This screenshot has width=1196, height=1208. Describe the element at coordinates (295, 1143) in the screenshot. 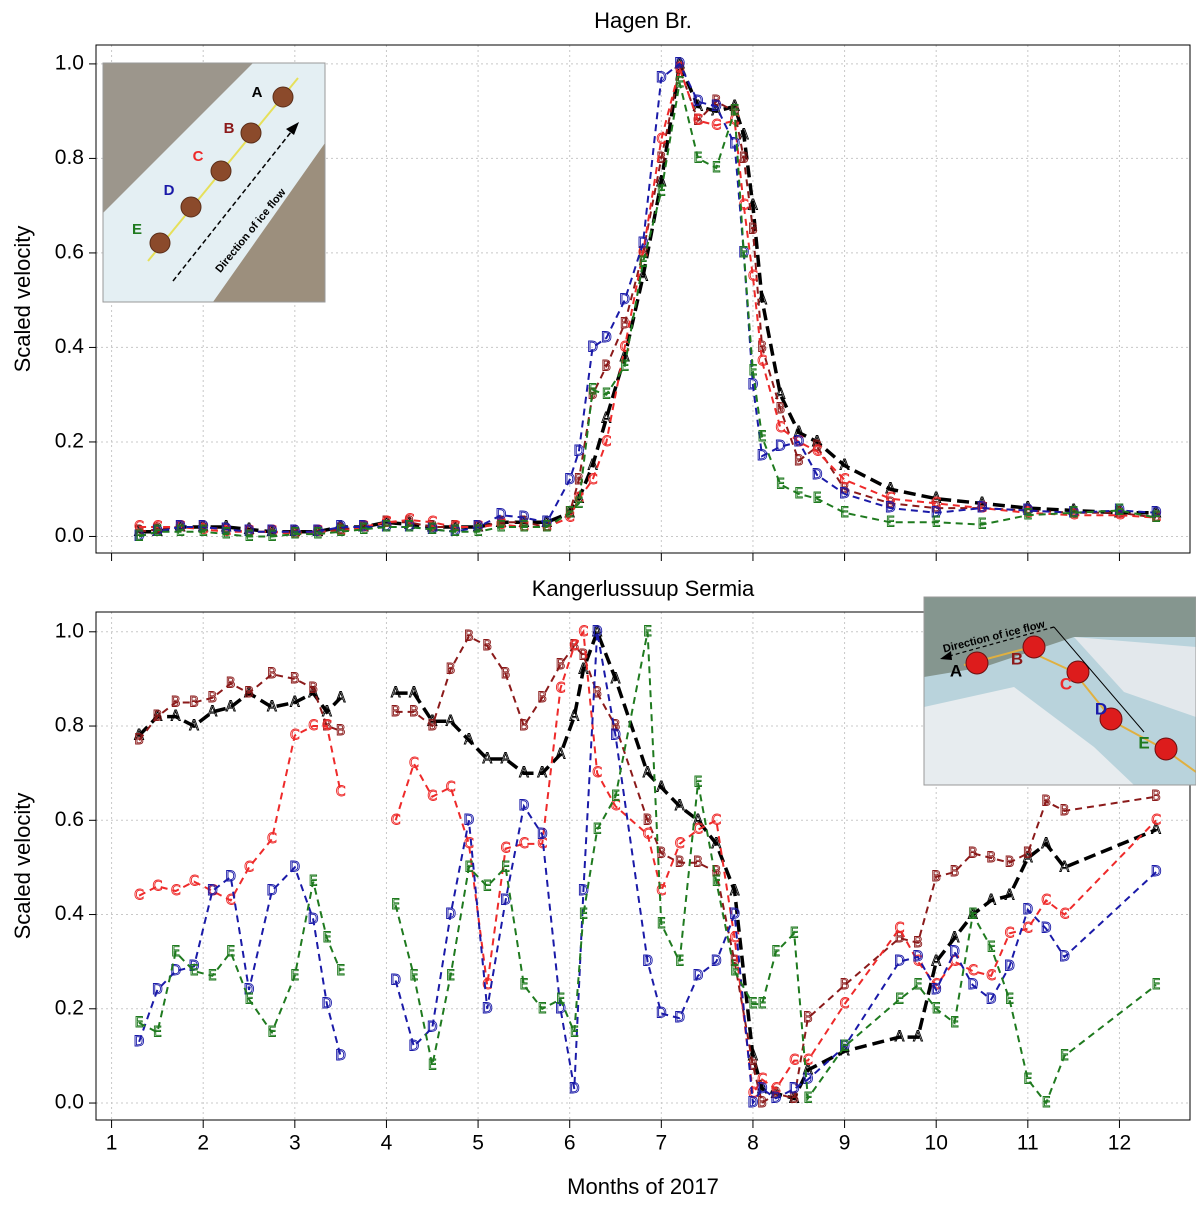

I see `x-tick-label: 3` at that location.